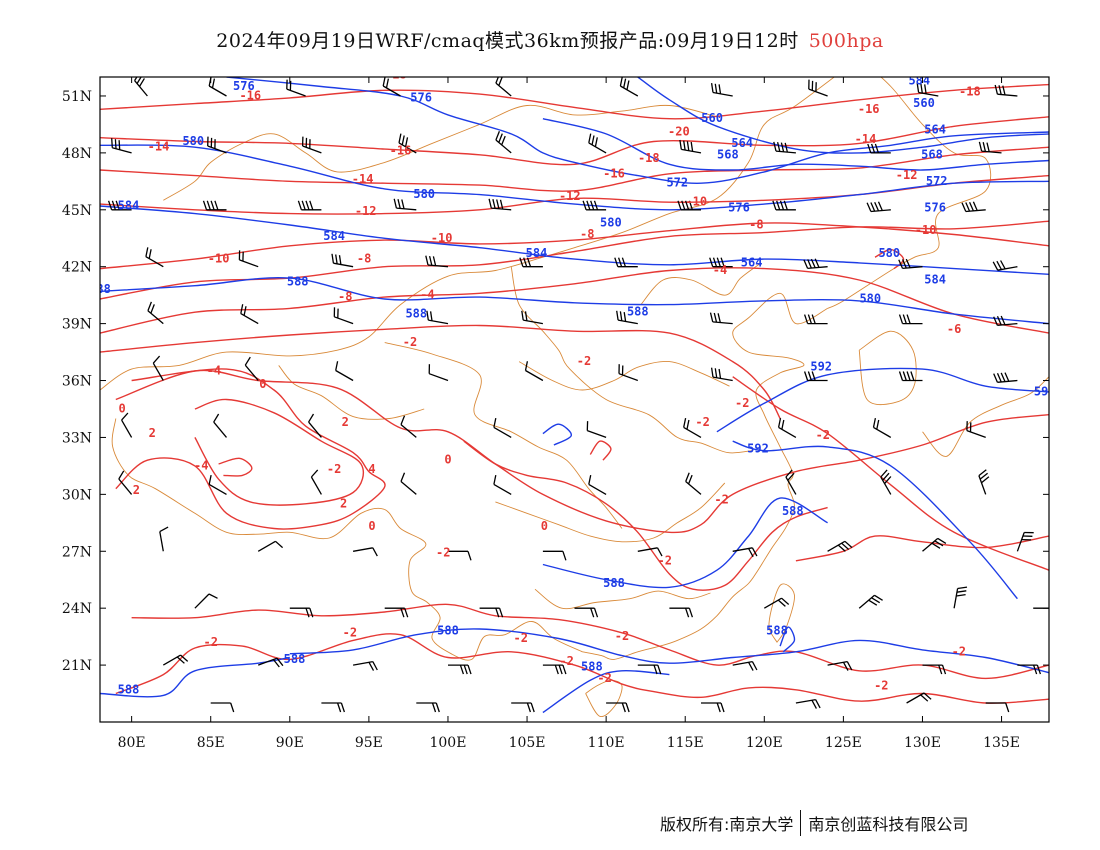  What do you see at coordinates (447, 460) in the screenshot?
I see `temperature-label: 0` at bounding box center [447, 460].